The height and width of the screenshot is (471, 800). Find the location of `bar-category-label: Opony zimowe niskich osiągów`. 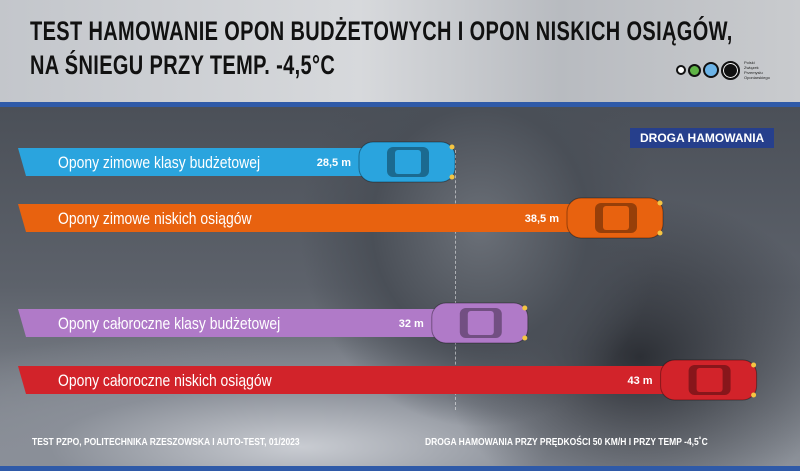

bar-category-label: Opony zimowe niskich osiągów is located at coordinates (155, 219).